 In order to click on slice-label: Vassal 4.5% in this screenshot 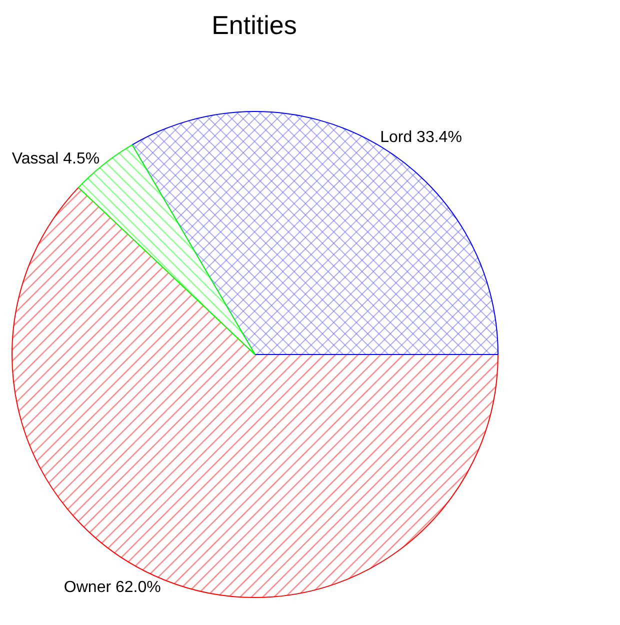, I will do `click(56, 159)`.